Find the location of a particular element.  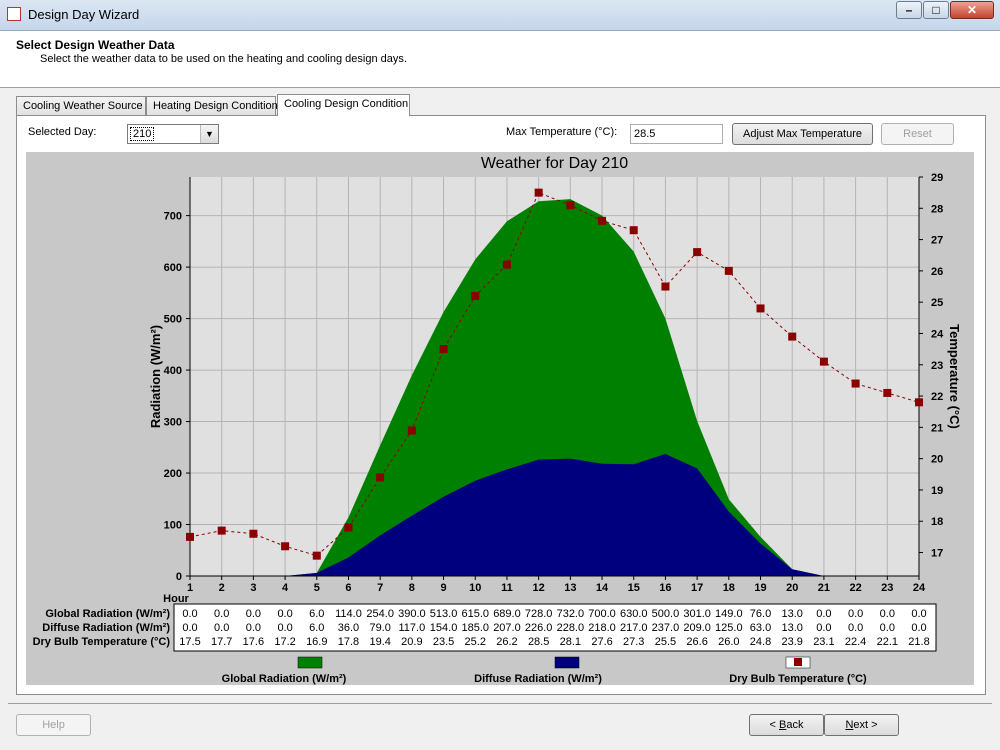

tab-cooling-weather-source: Cooling Weather Source is located at coordinates (81, 105).